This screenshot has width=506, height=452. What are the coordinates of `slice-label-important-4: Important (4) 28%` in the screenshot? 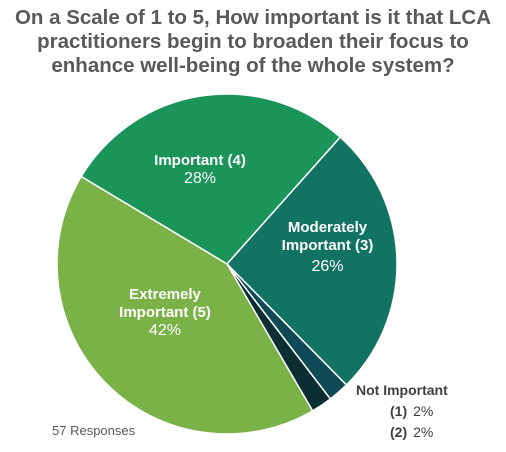 It's located at (200, 170).